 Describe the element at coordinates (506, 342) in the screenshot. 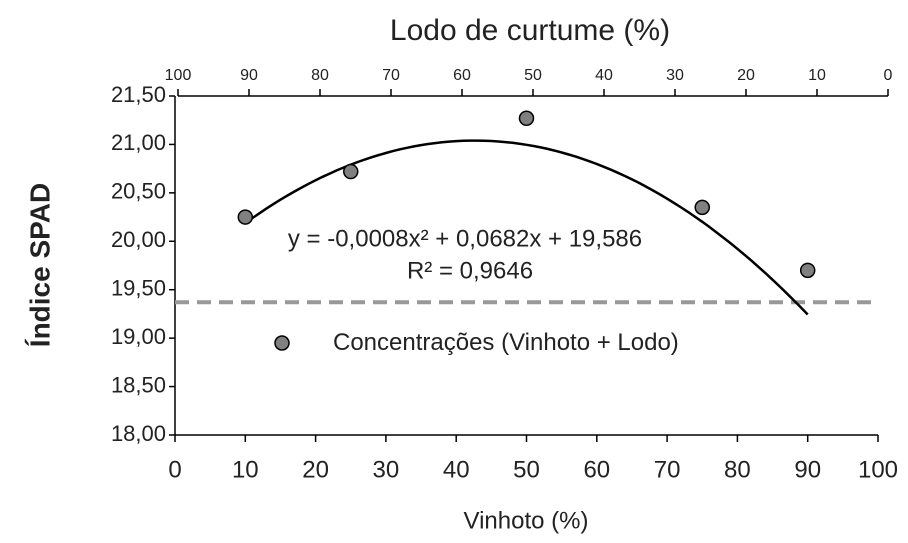

I see `legend-label: Concentrações (Vinhoto + Lodo)` at that location.